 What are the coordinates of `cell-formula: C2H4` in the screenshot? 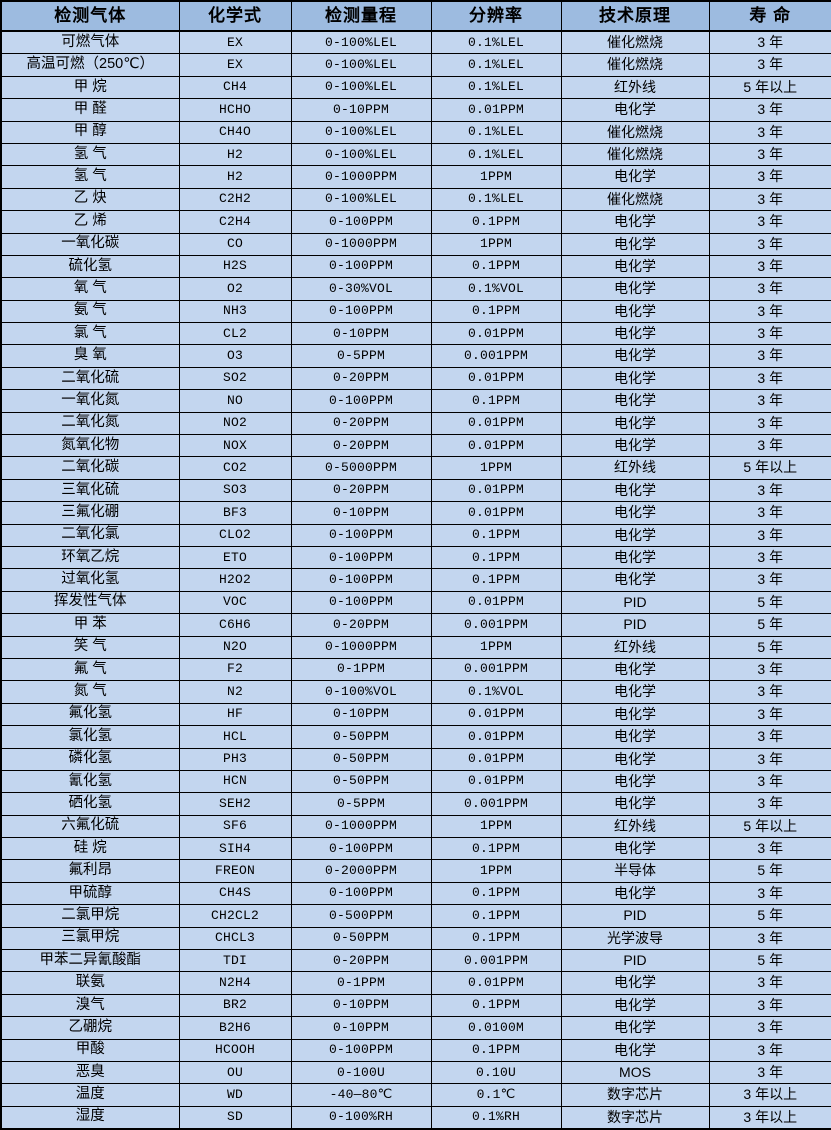 It's located at (235, 222).